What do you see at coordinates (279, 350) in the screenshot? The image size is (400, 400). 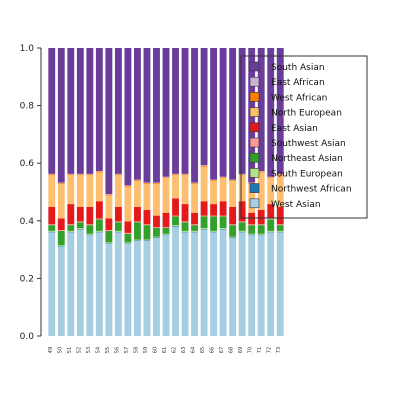 I see `x-tick-label: 73` at bounding box center [279, 350].